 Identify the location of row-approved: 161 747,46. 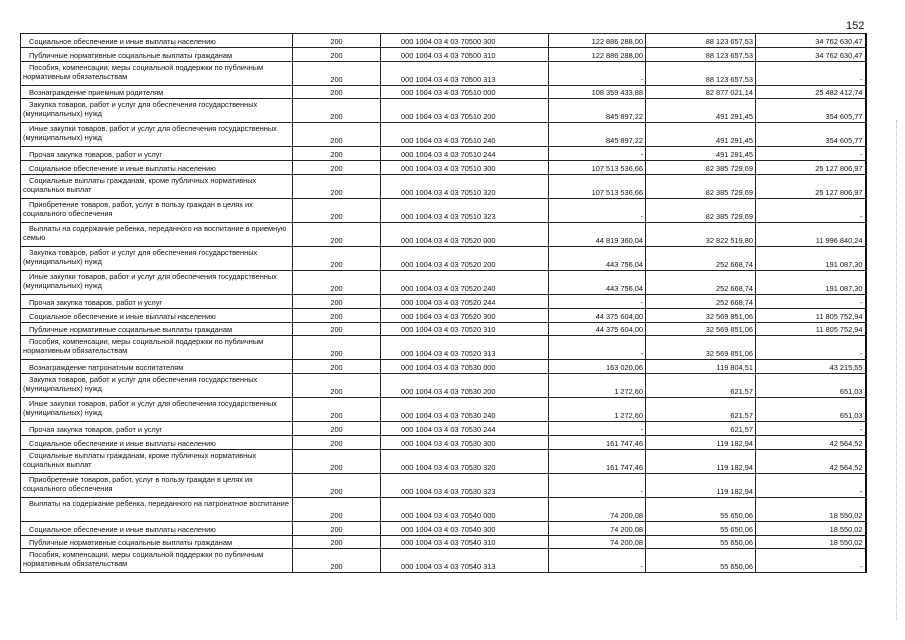
(597, 461).